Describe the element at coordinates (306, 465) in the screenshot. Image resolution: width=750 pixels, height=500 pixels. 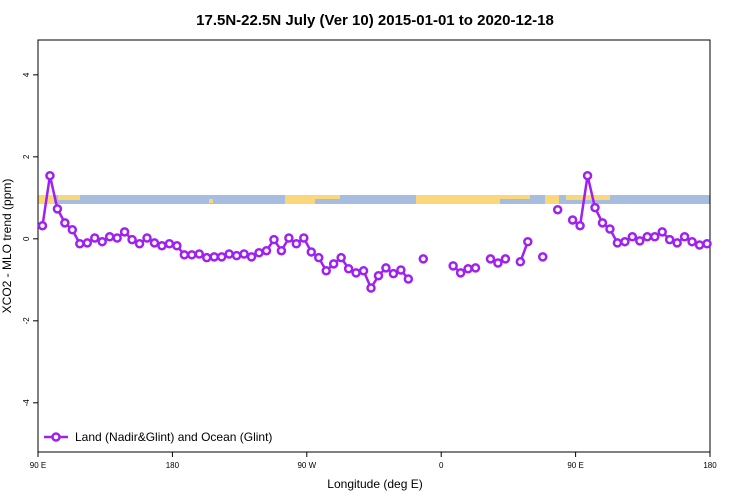
I see `x-tick-label: 90 W` at that location.